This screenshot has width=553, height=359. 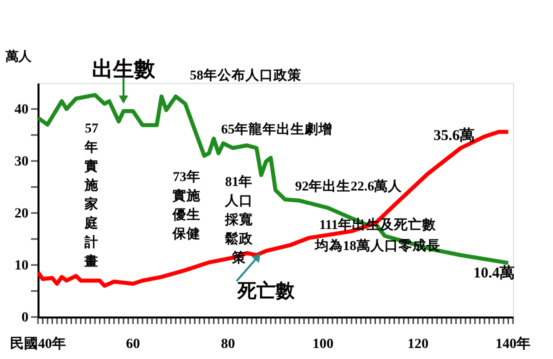 I want to click on y-tick-label: 10, so click(x=21, y=266).